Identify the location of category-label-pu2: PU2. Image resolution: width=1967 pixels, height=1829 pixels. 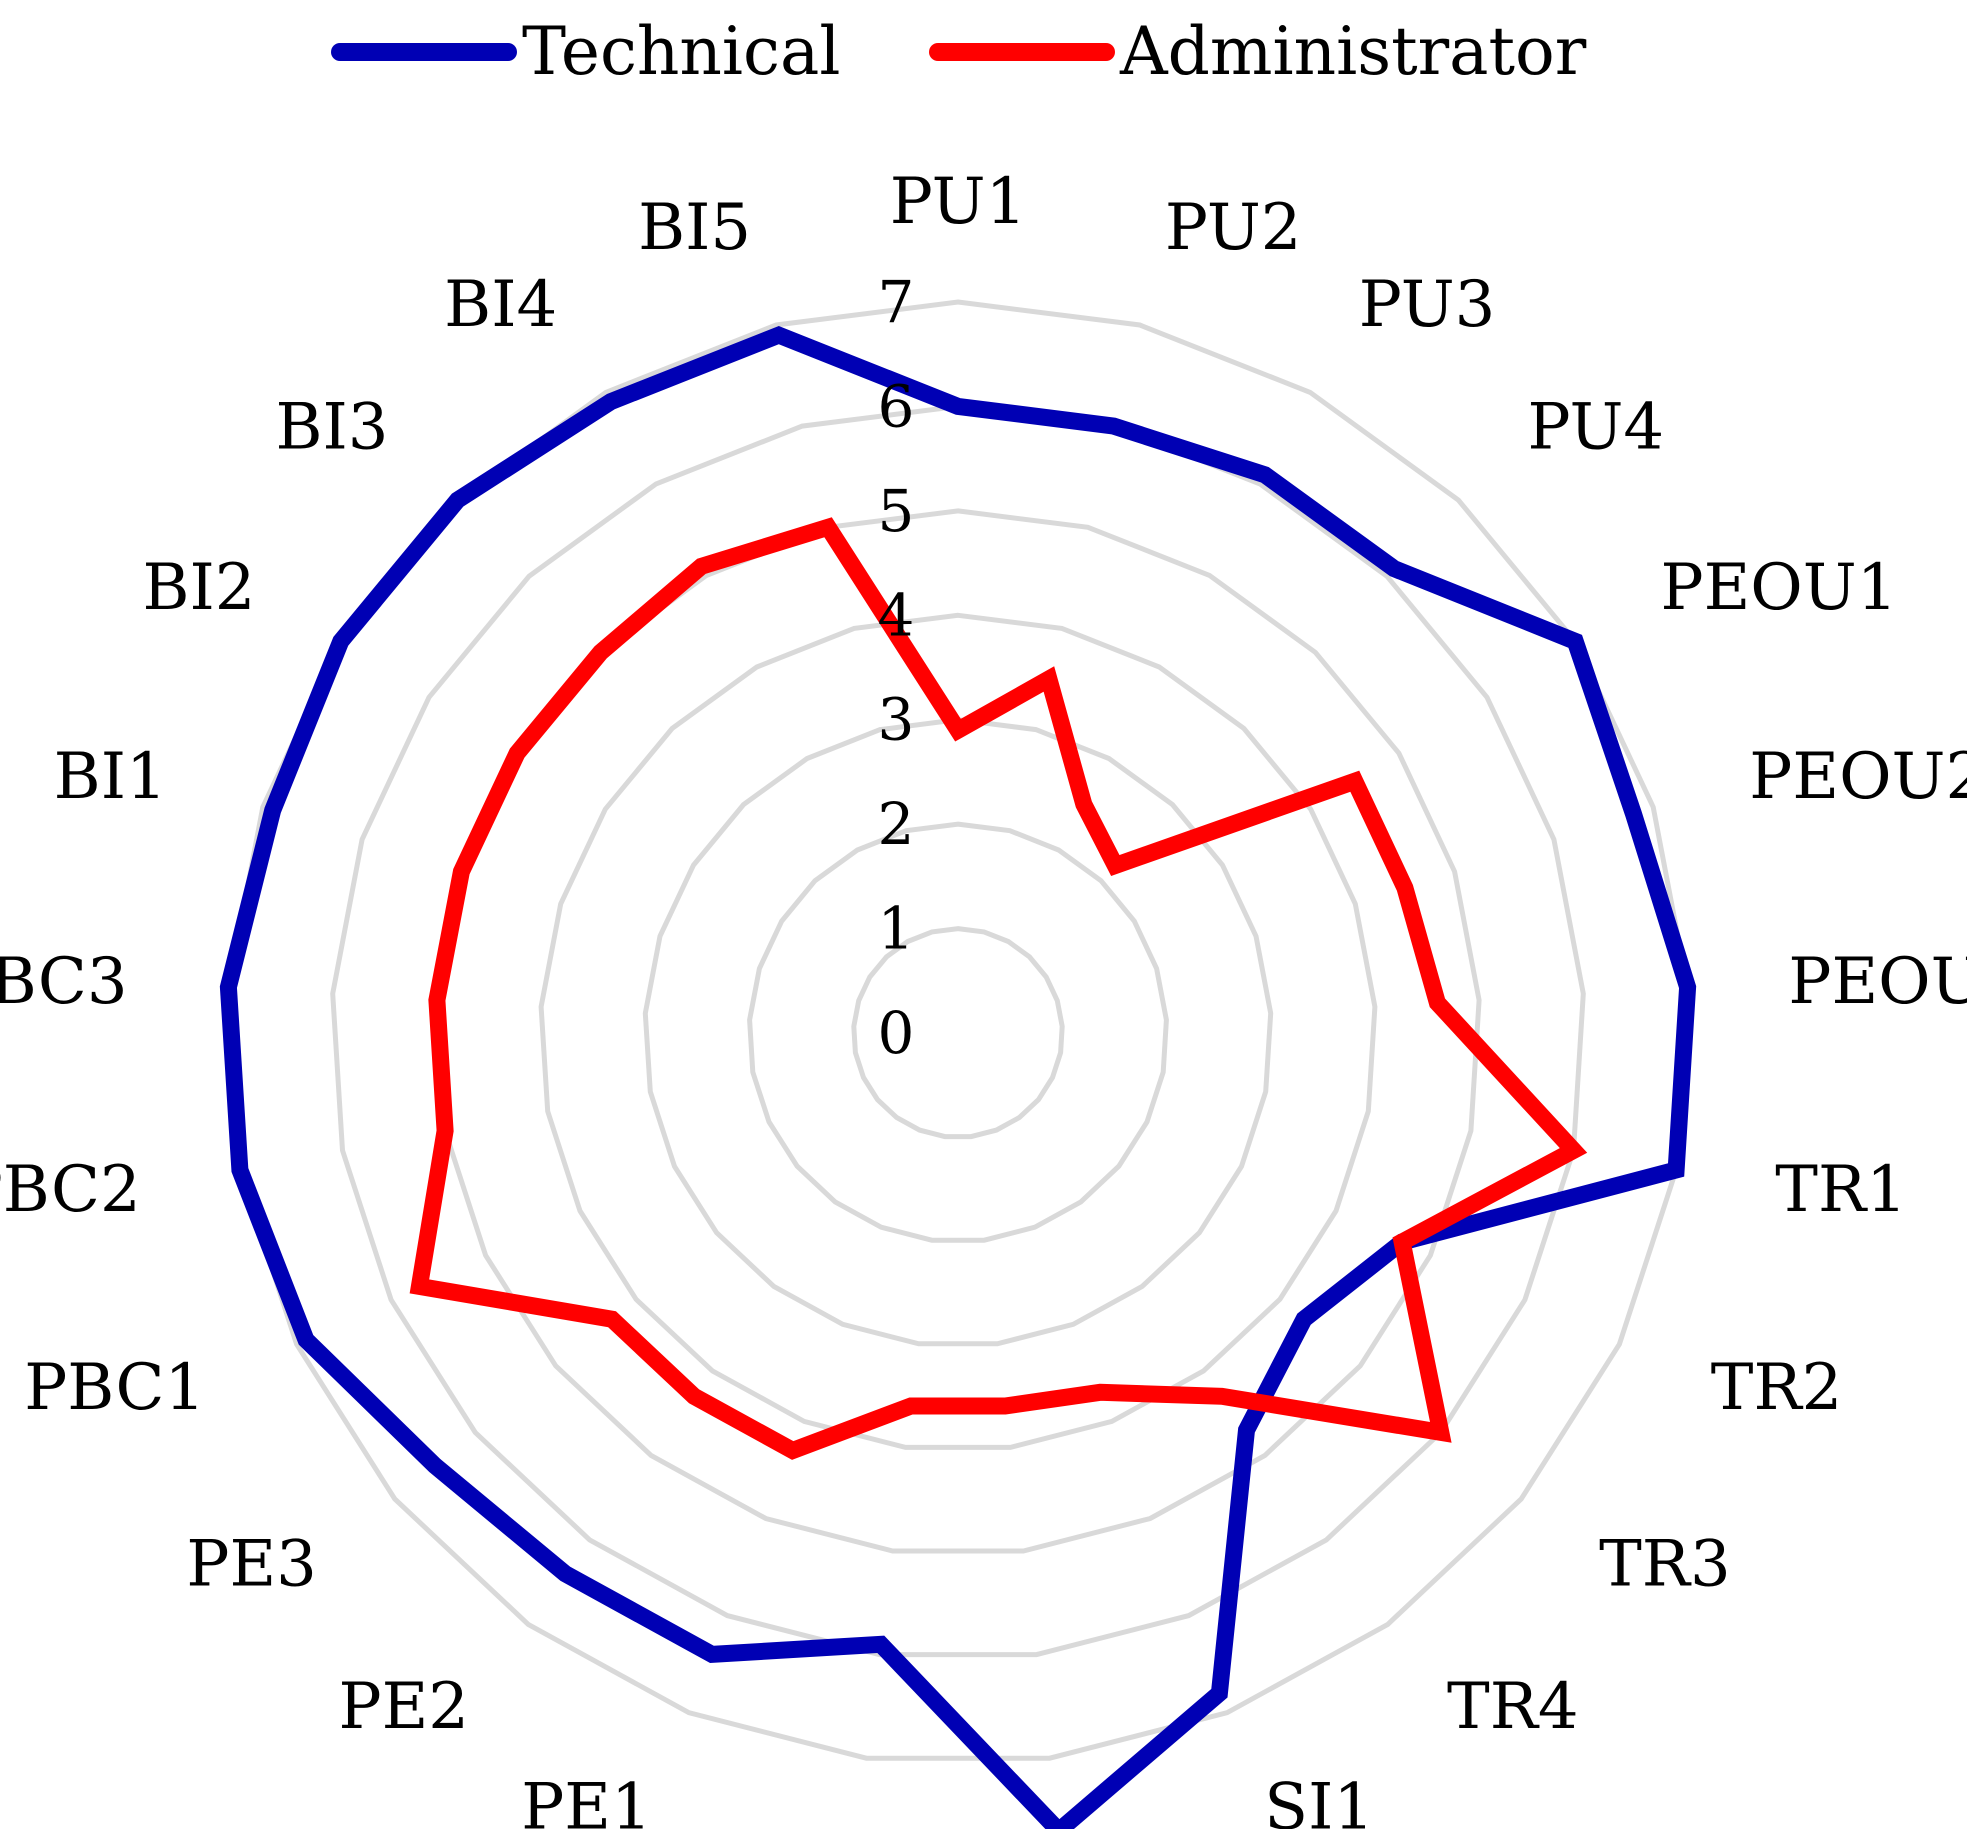
(1233, 228).